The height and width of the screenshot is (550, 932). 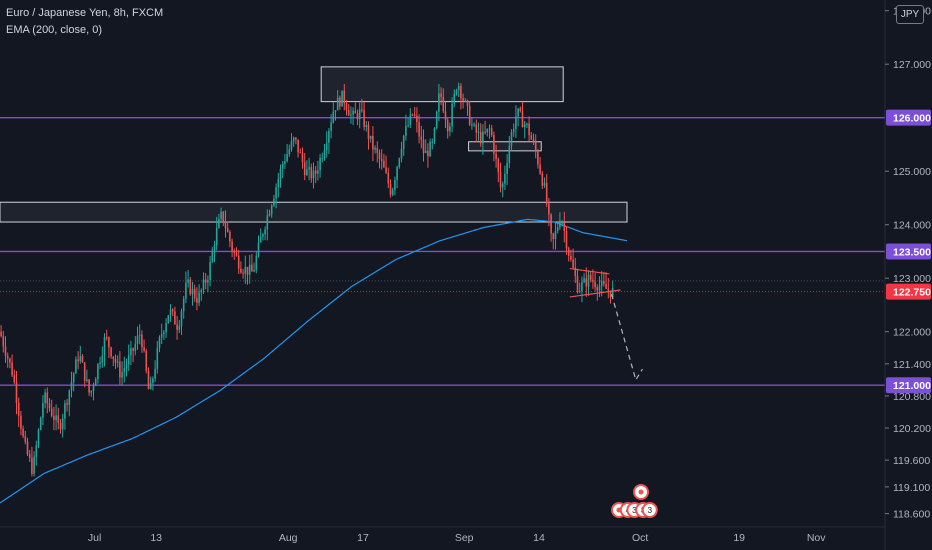 I want to click on time-tick-label: 17, so click(x=363, y=538).